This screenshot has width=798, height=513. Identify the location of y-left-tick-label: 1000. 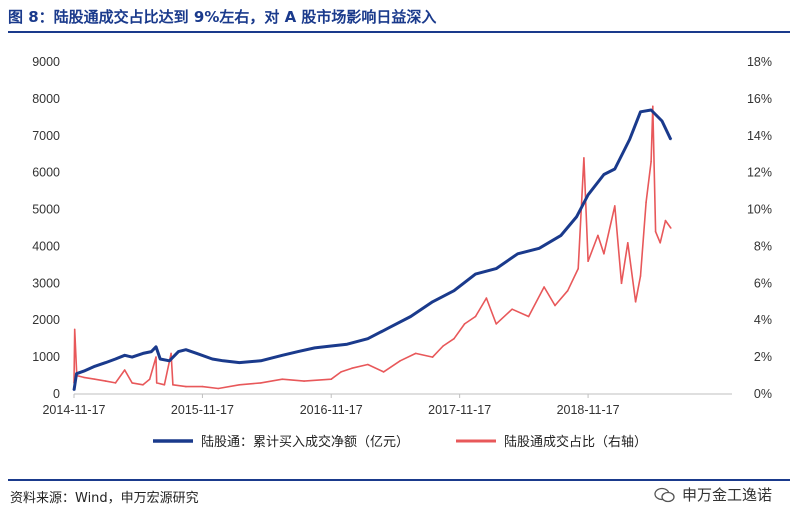
(46, 357).